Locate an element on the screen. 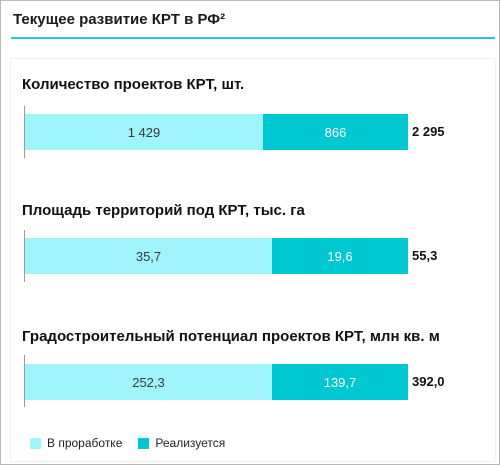 This screenshot has height=465, width=500. legend: В проработке Реализуется is located at coordinates (135, 443).